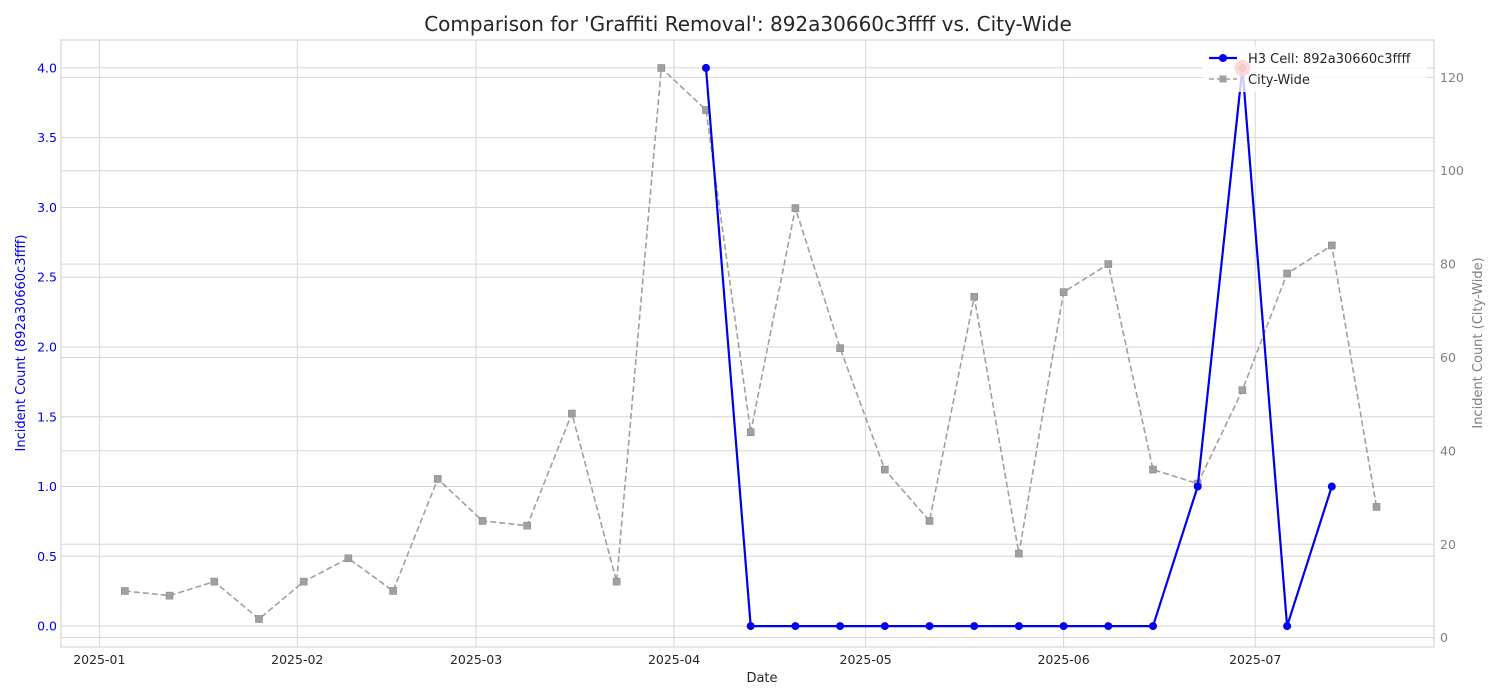 This screenshot has height=700, width=1500. I want to click on x-tick-label: 2025-01, so click(99, 659).